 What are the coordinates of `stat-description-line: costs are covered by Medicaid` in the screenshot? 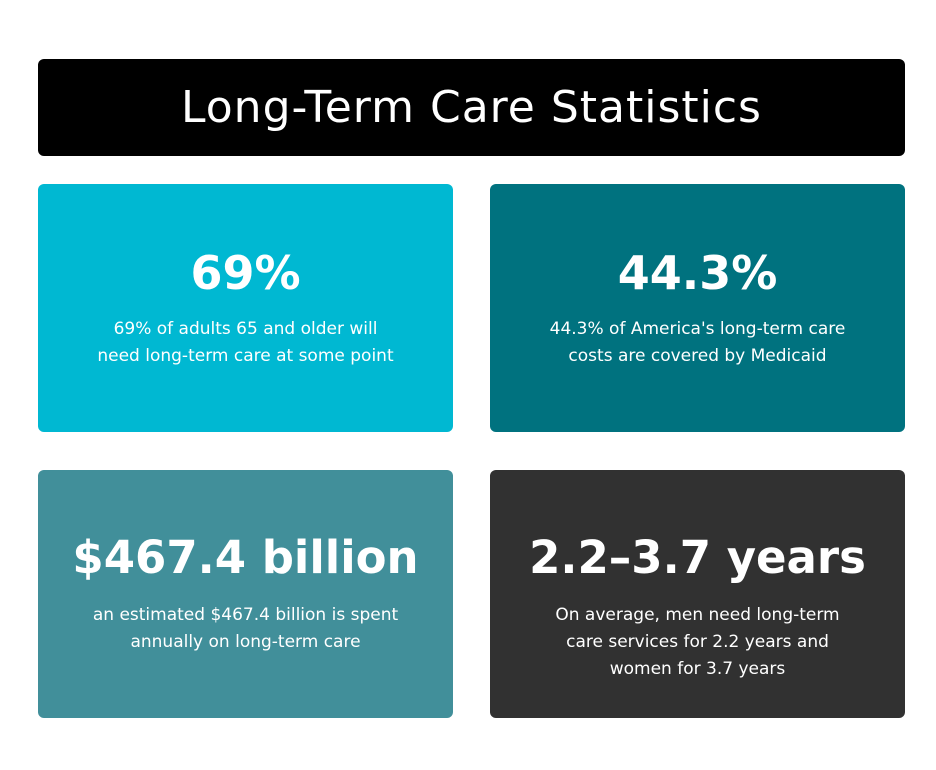 It's located at (697, 356).